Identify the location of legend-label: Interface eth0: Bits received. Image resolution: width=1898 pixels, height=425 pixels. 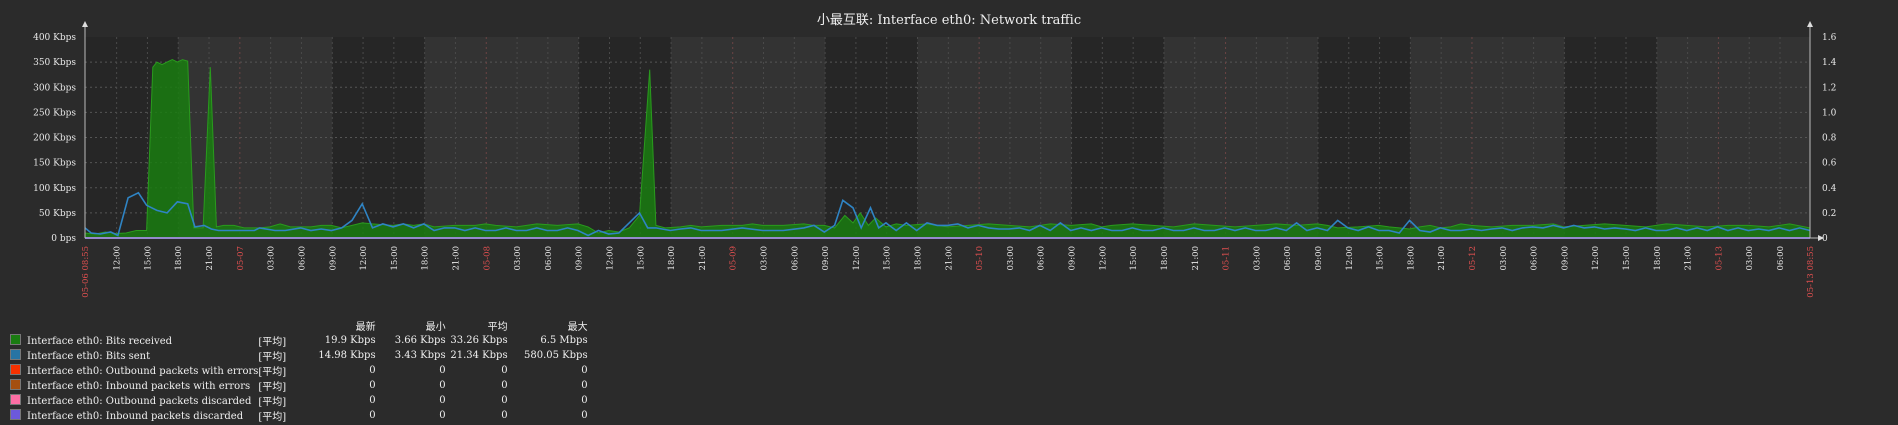
(100, 341).